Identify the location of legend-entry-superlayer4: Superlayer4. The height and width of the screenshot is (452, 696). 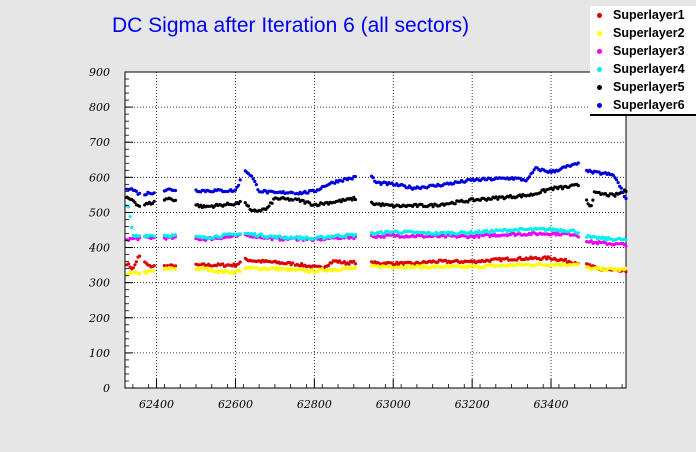
(643, 69).